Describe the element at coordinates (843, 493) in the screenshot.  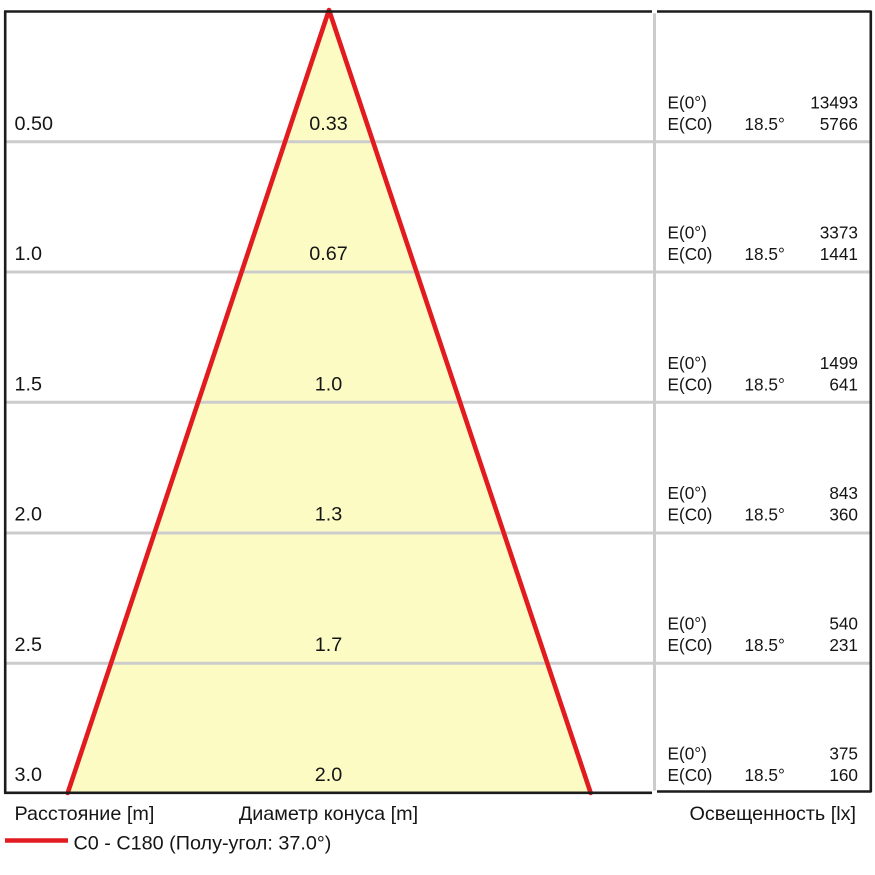
I see `svg-text: 843` at that location.